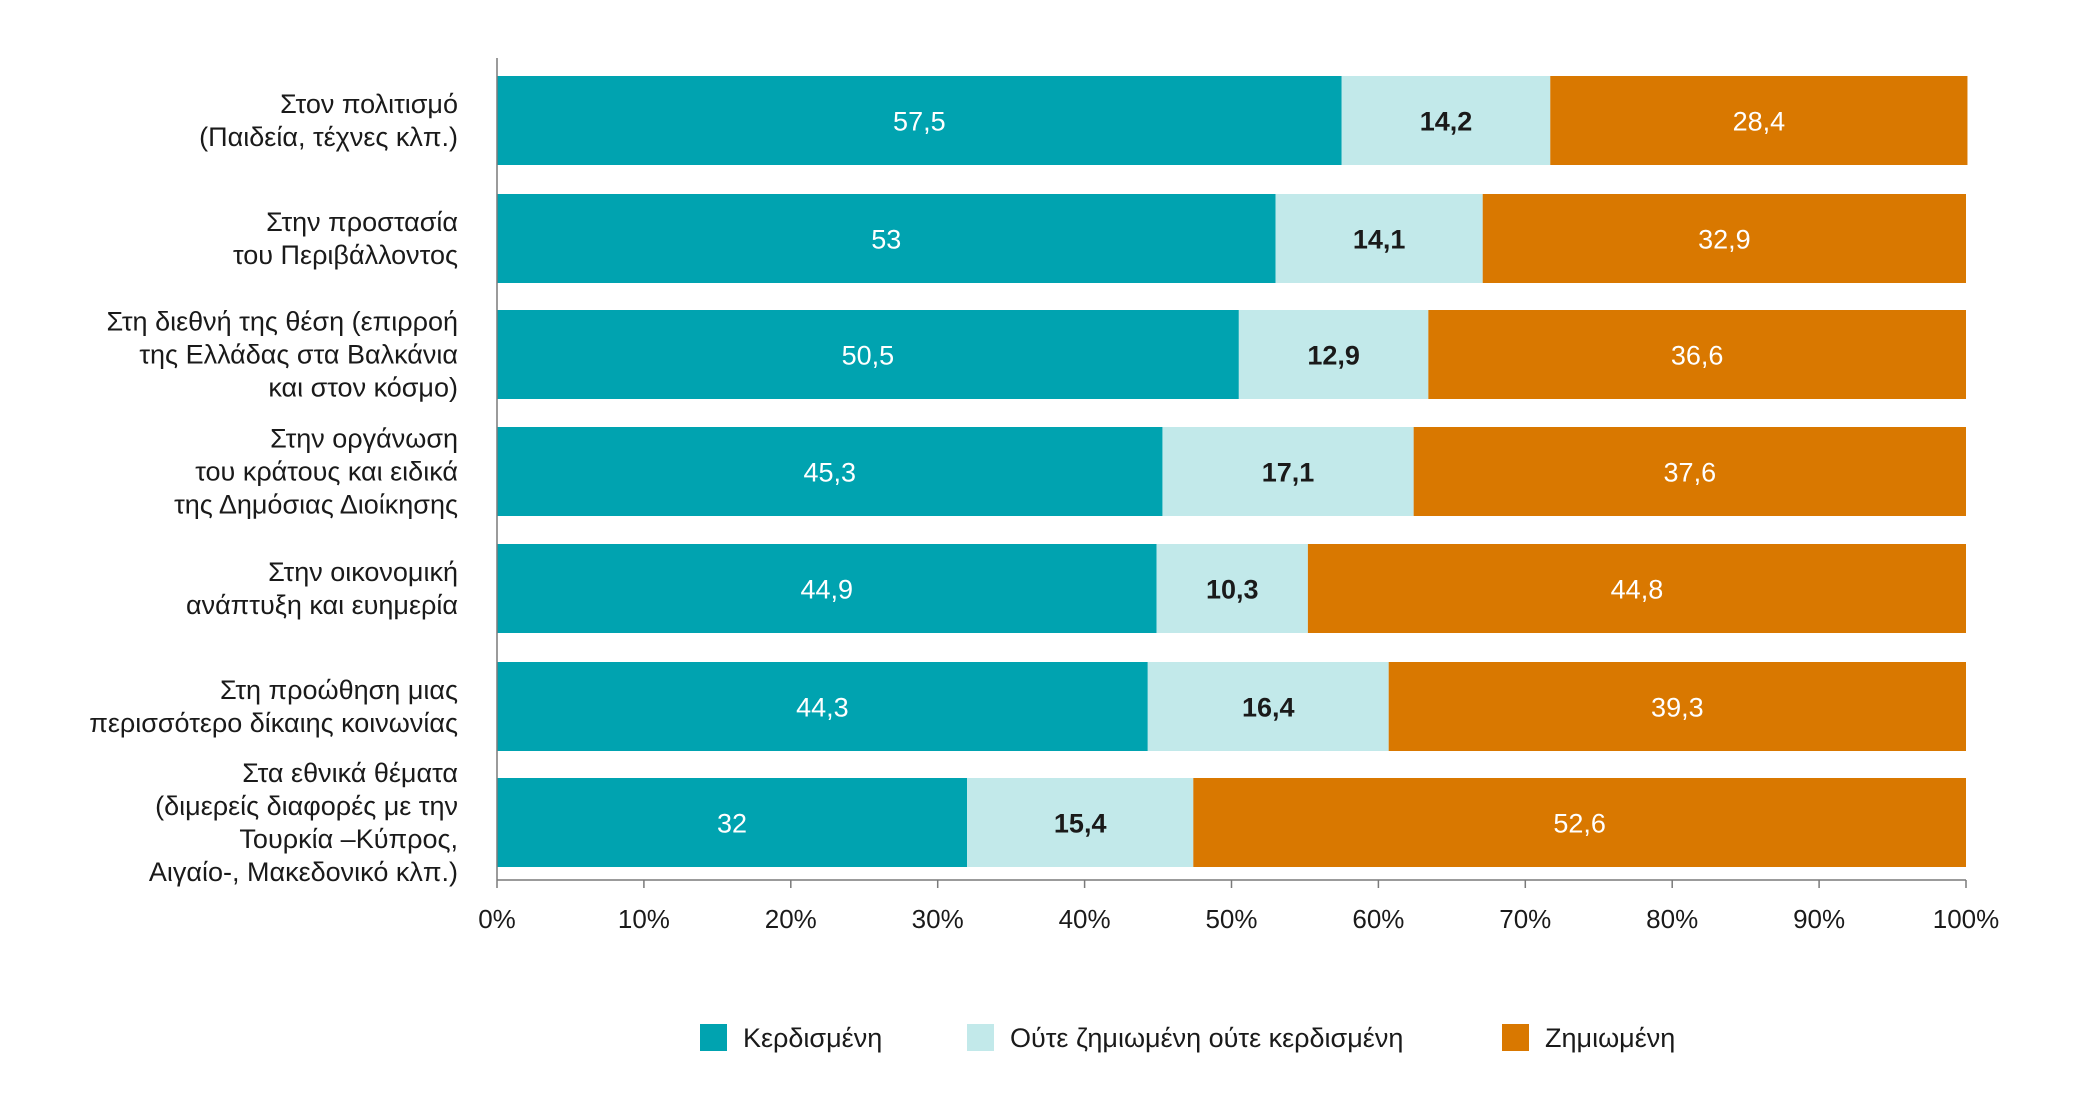  Describe the element at coordinates (1966, 919) in the screenshot. I see `x-tick-label: 100%` at that location.